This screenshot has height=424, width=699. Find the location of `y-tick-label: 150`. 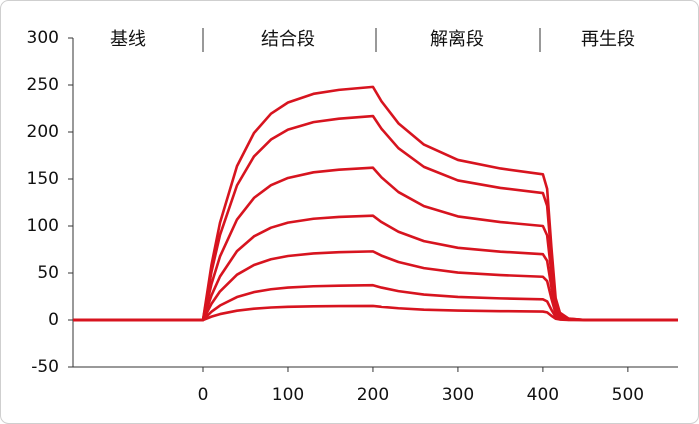

y-tick-label: 150 is located at coordinates (43, 179).